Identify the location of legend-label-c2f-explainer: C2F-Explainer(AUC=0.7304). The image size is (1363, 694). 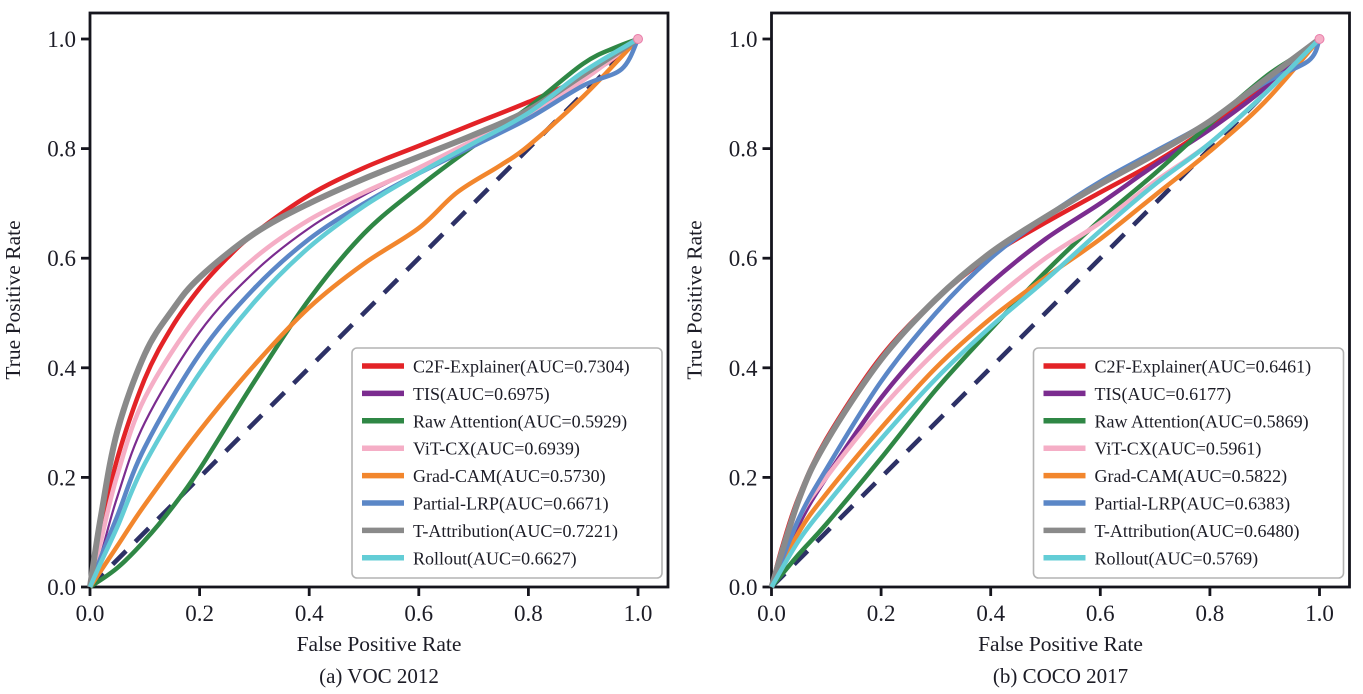
(521, 367).